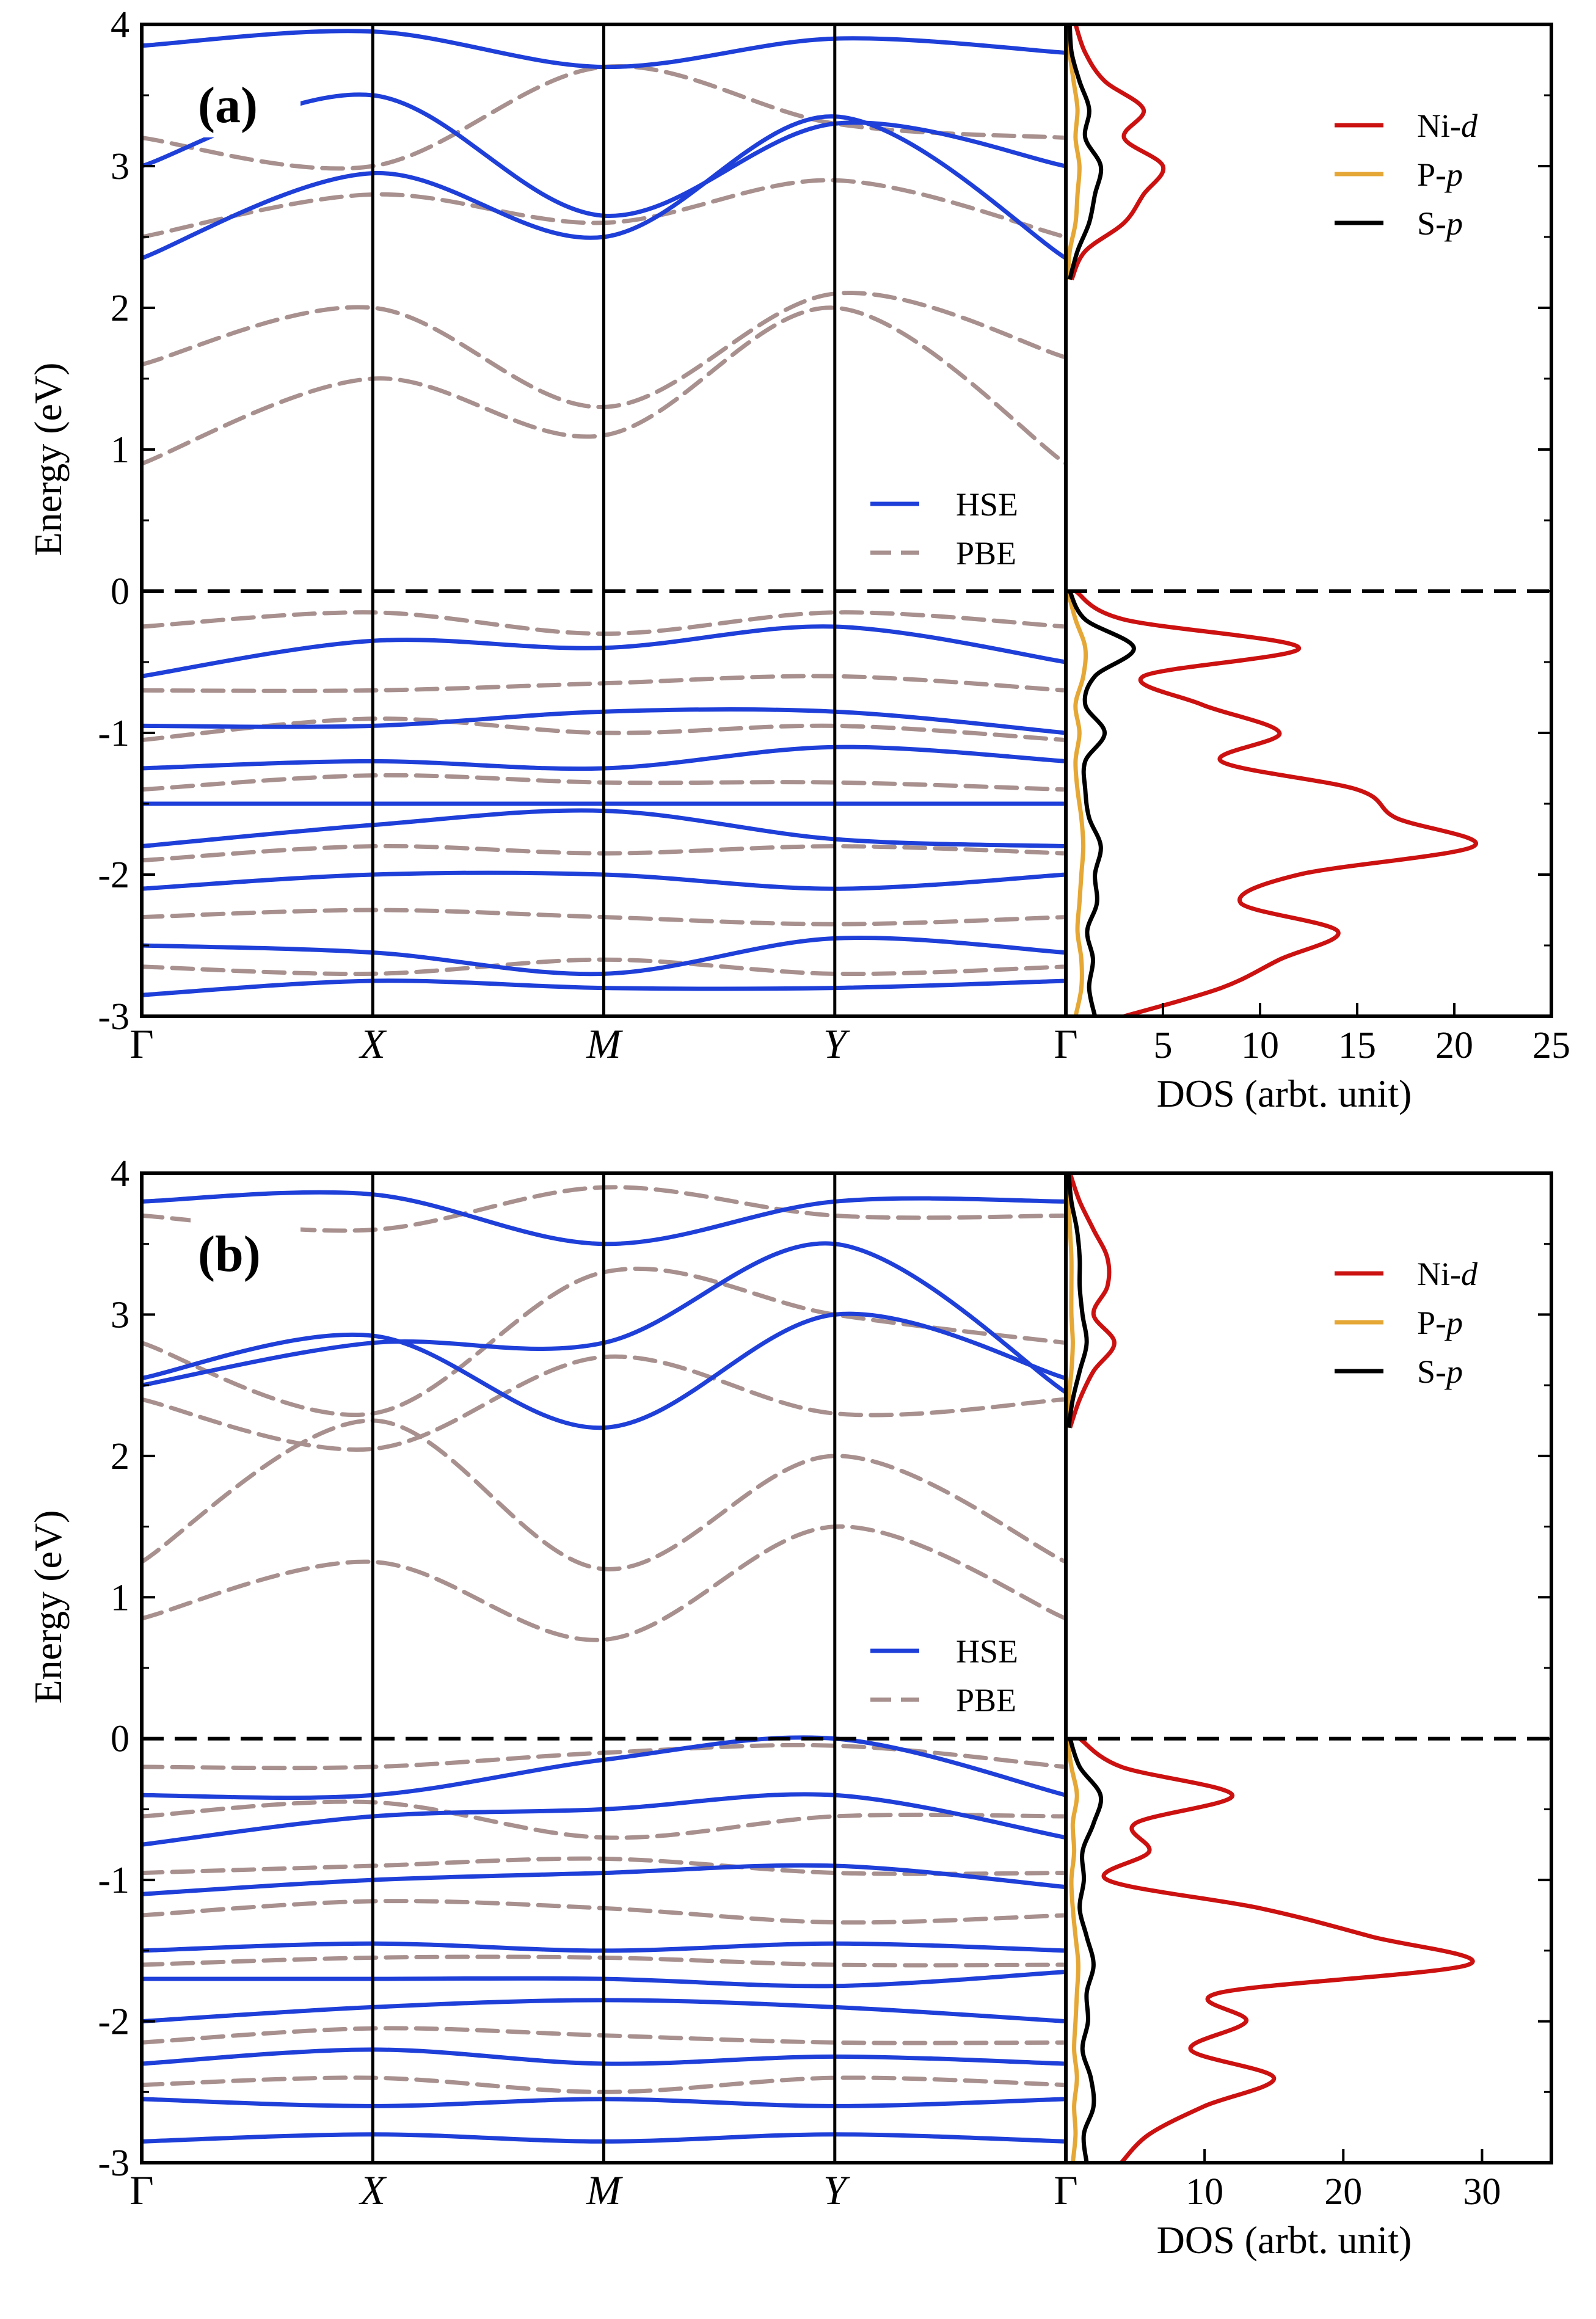  Describe the element at coordinates (1276, 1949) in the screenshot. I see `dos-ni-d-curve-valence-b` at that location.